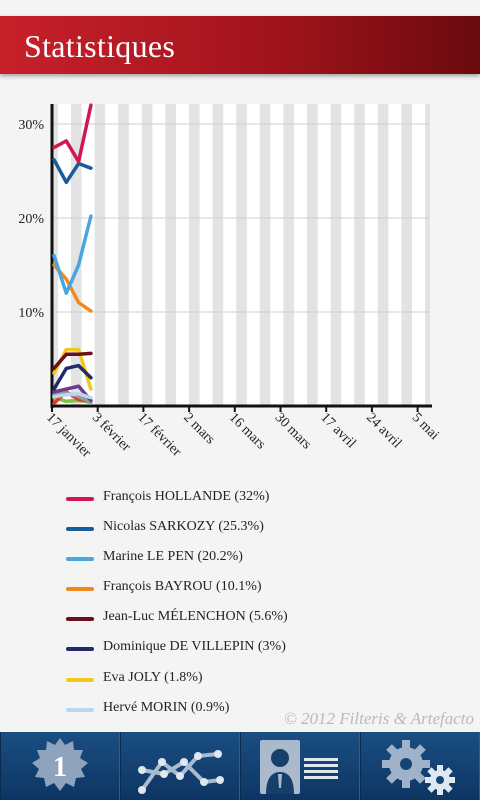 This screenshot has height=800, width=480. I want to click on person-list-icon, so click(299, 767).